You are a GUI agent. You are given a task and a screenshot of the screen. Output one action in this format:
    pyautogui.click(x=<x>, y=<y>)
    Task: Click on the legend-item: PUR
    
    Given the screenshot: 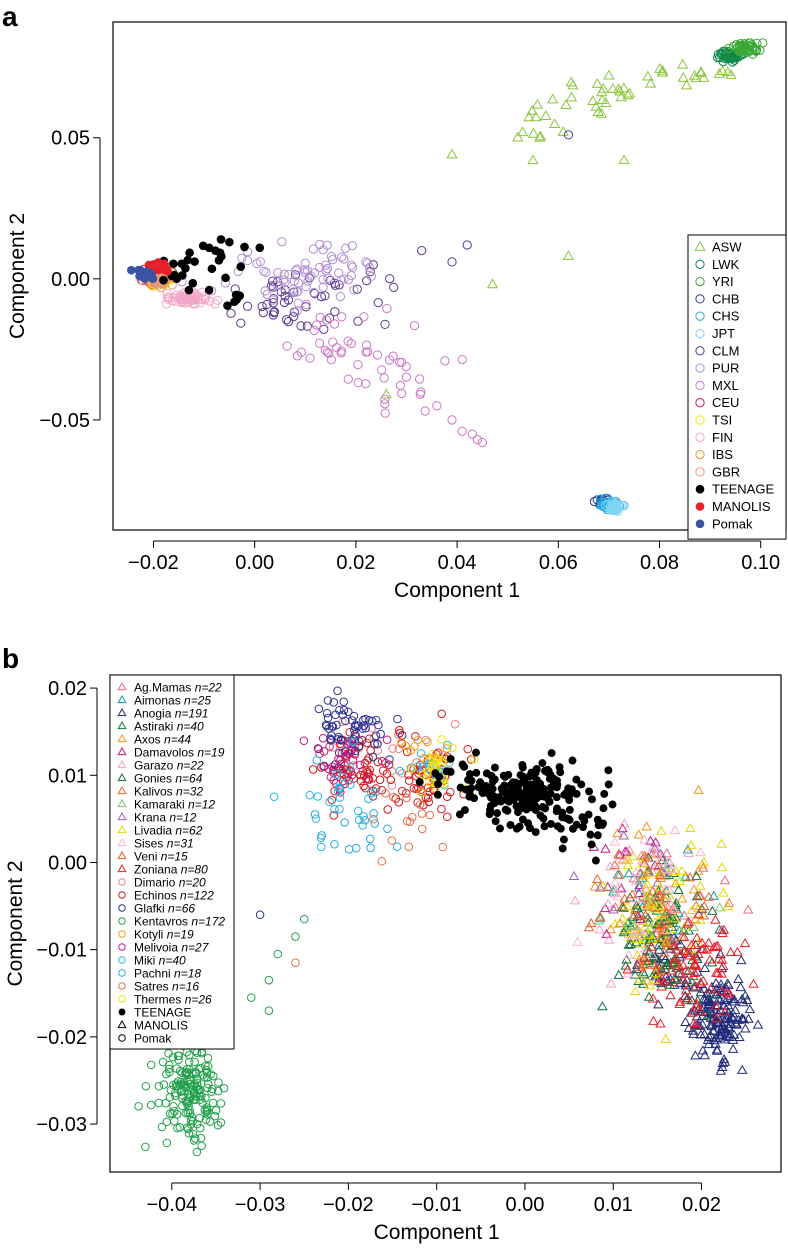 What is the action you would take?
    pyautogui.click(x=717, y=368)
    